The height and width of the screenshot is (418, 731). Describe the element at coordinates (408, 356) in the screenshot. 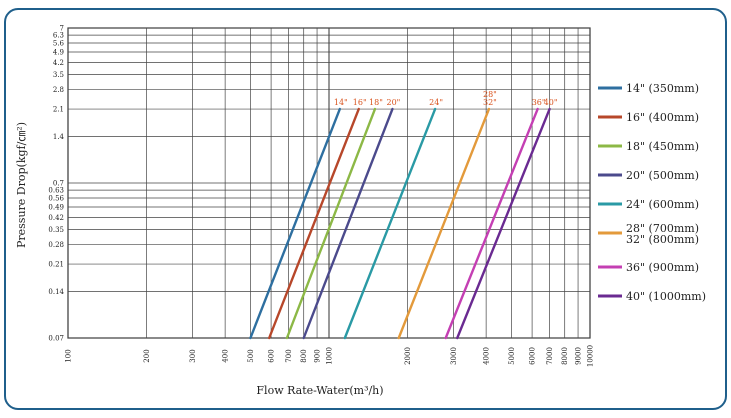

I see `x-tick-label: 2000` at that location.